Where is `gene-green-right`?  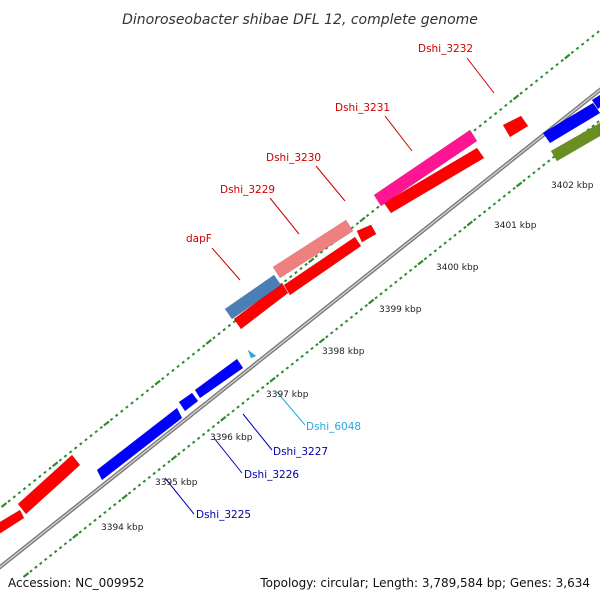
gene-green-right is located at coordinates (575, 142).